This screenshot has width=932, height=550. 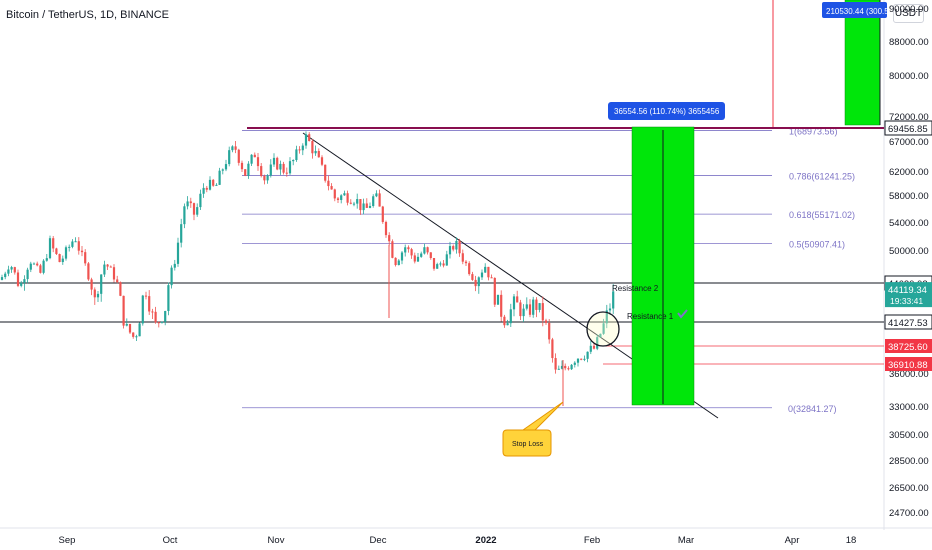 I want to click on resistance-1-label: Resistance 1, so click(x=650, y=316).